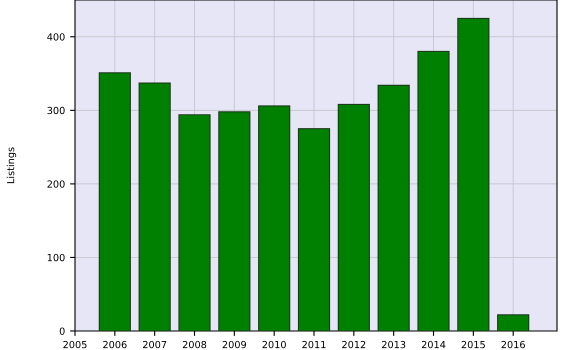 This screenshot has width=570, height=350. What do you see at coordinates (354, 344) in the screenshot?
I see `x-tick-label: 2012` at bounding box center [354, 344].